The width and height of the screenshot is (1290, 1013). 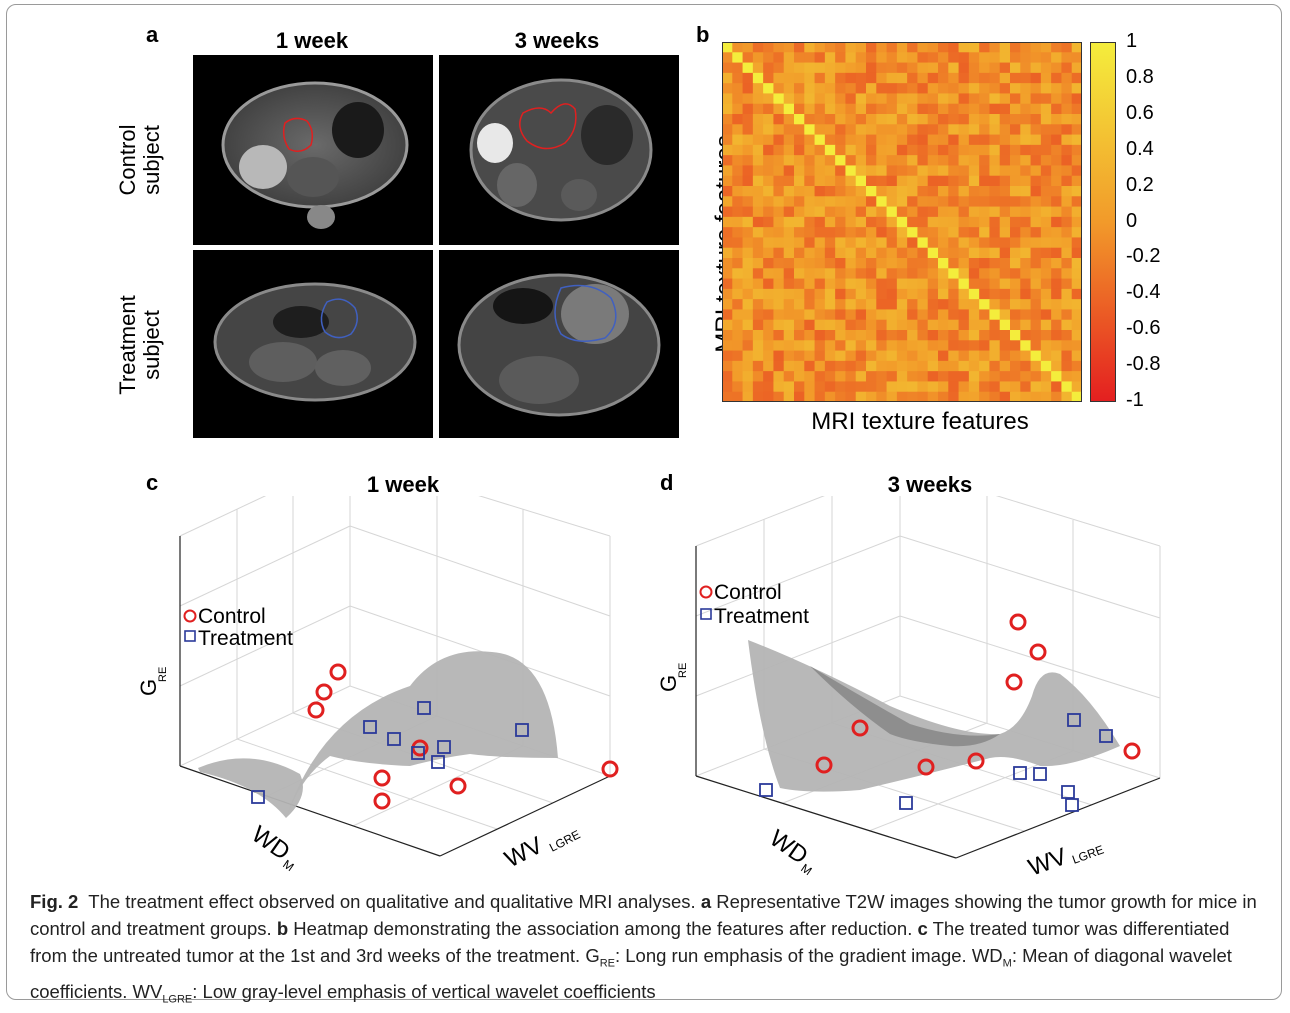 I want to click on legend-control-d: Control, so click(x=748, y=592).